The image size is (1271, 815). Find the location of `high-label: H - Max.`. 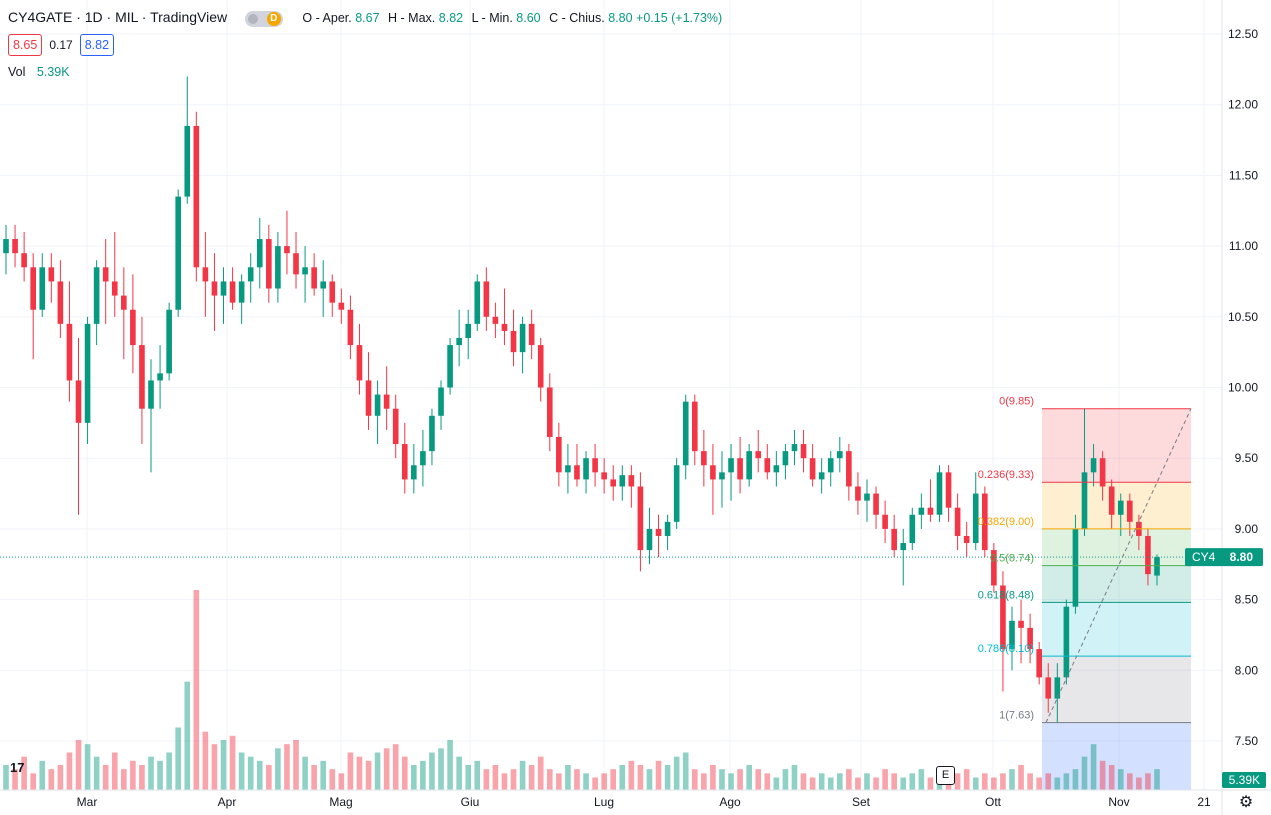

high-label: H - Max. is located at coordinates (412, 18).